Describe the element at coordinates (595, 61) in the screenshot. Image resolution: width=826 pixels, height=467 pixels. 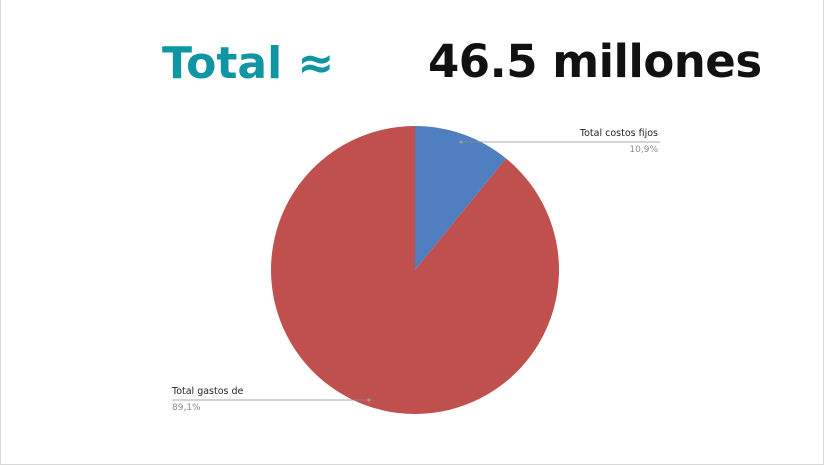
I see `total-amount: 46.5 millones` at that location.